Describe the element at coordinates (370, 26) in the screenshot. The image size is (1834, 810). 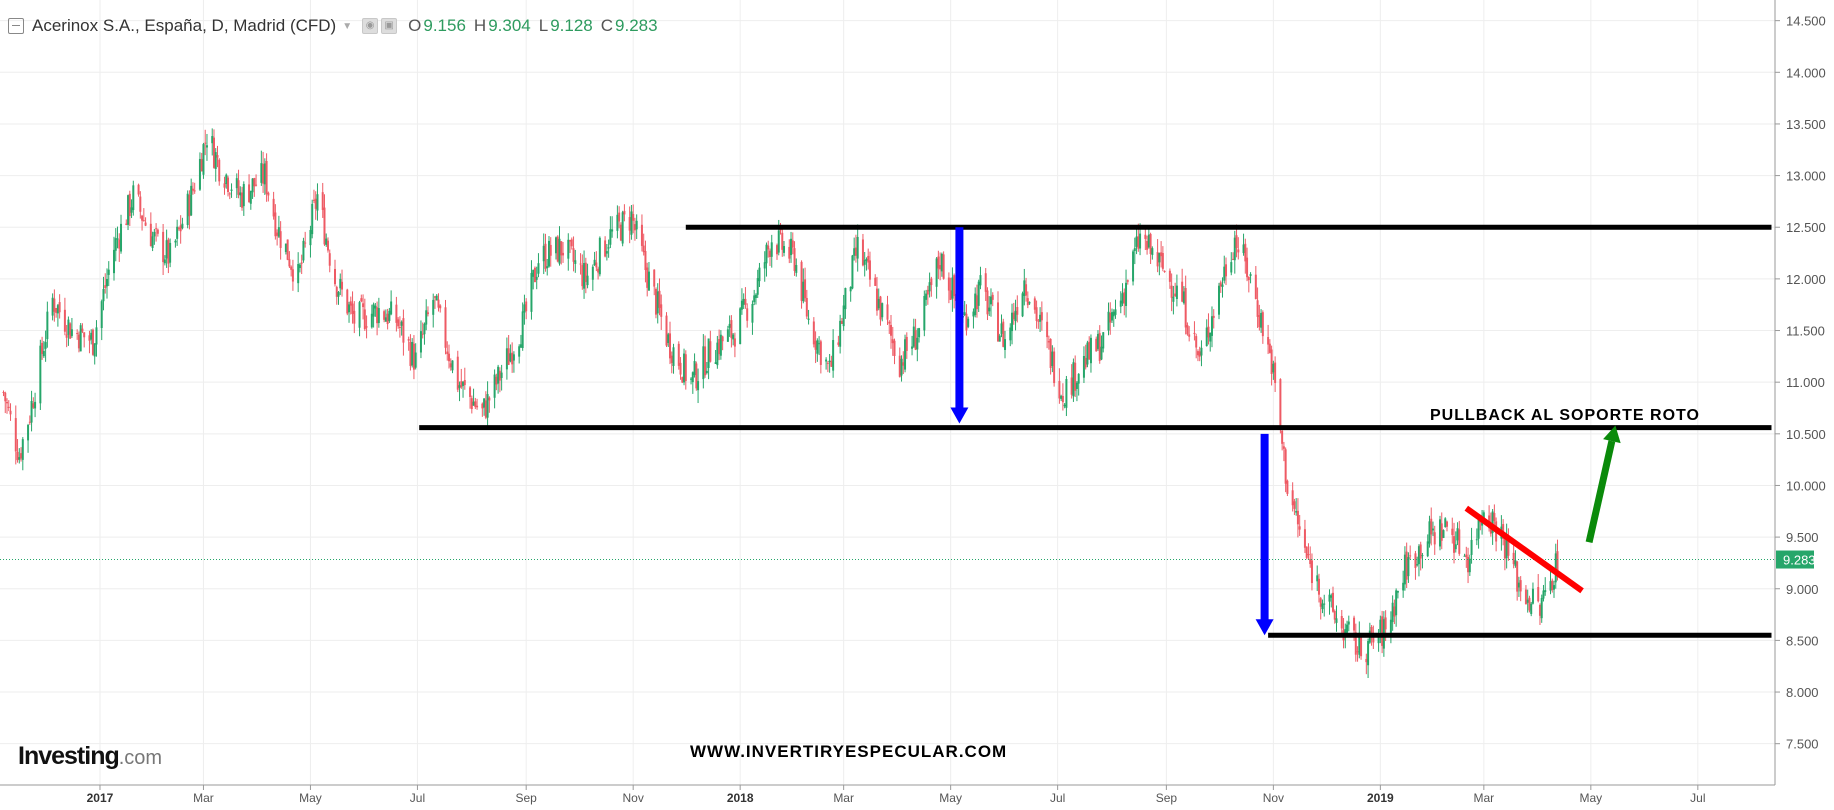
I see `eye-icon: ◉` at that location.